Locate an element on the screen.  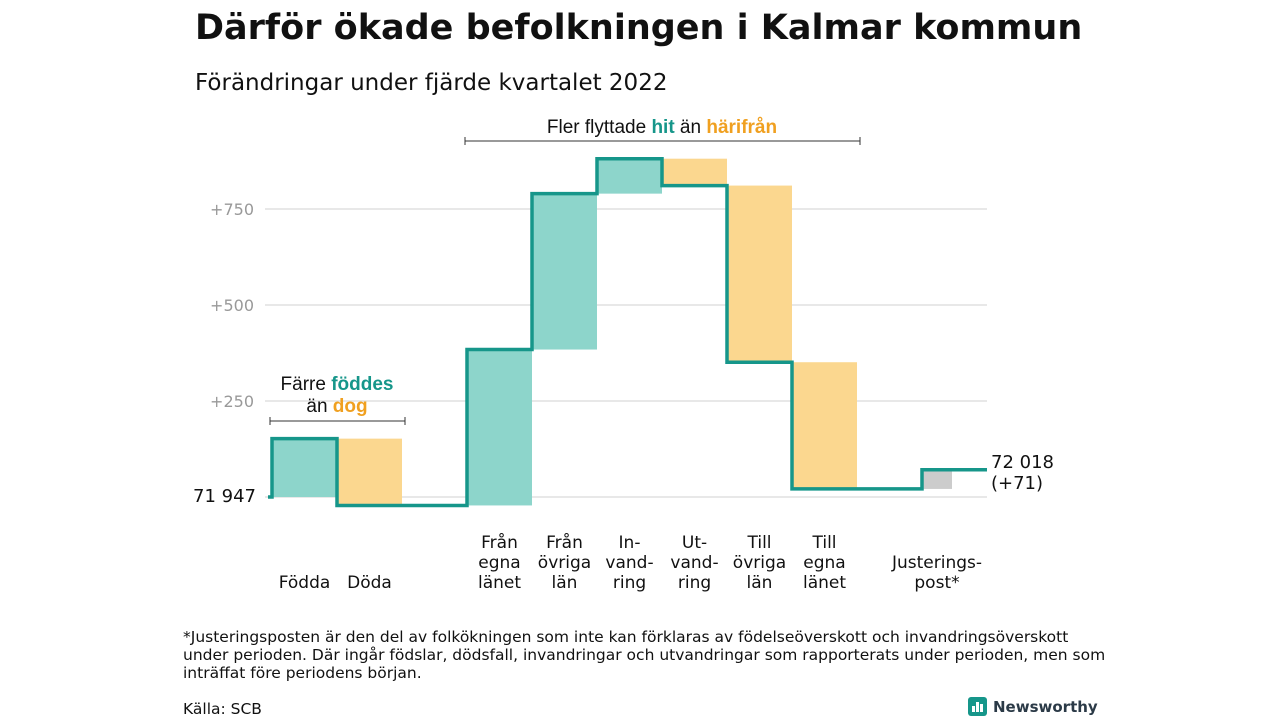
bar-frånegnalänet is located at coordinates (499, 427).